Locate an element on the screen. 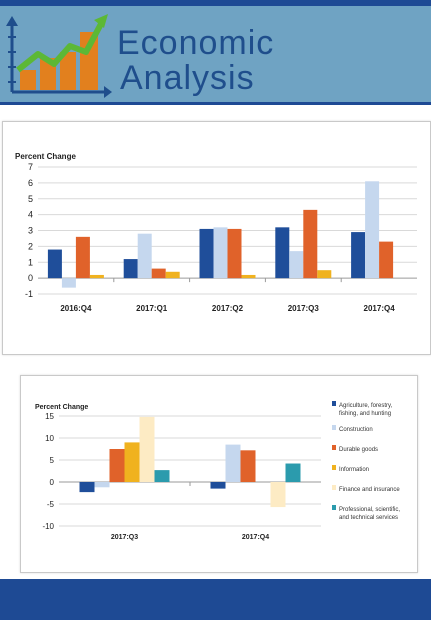  legend-label: Construction is located at coordinates (356, 430).